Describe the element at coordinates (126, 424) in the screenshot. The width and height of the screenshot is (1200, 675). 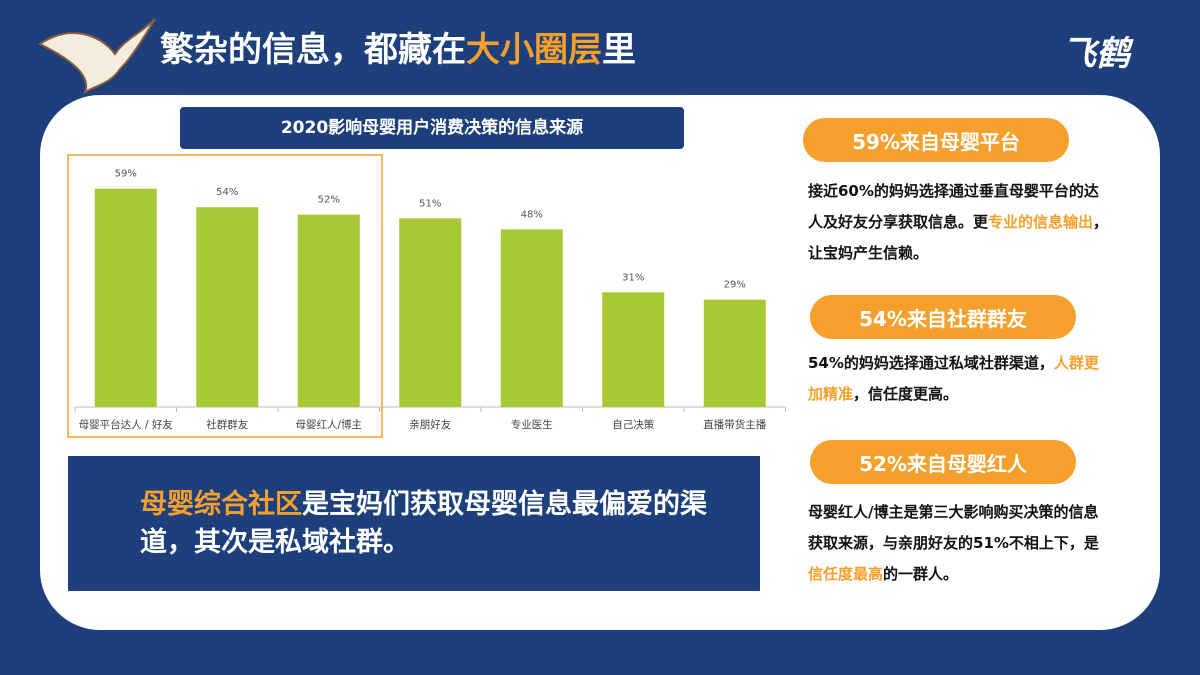
I see `x-tick-label: 母婴平台达人 / 好友` at that location.